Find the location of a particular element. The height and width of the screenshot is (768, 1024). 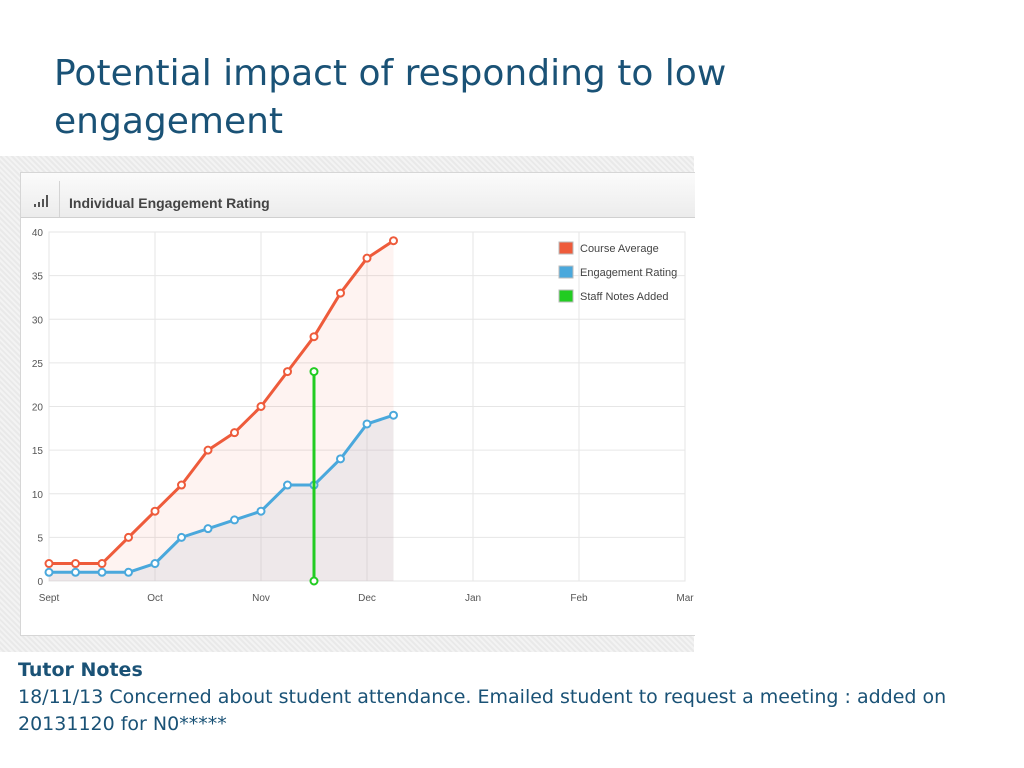

legend-label: Engagement Rating is located at coordinates (628, 273).